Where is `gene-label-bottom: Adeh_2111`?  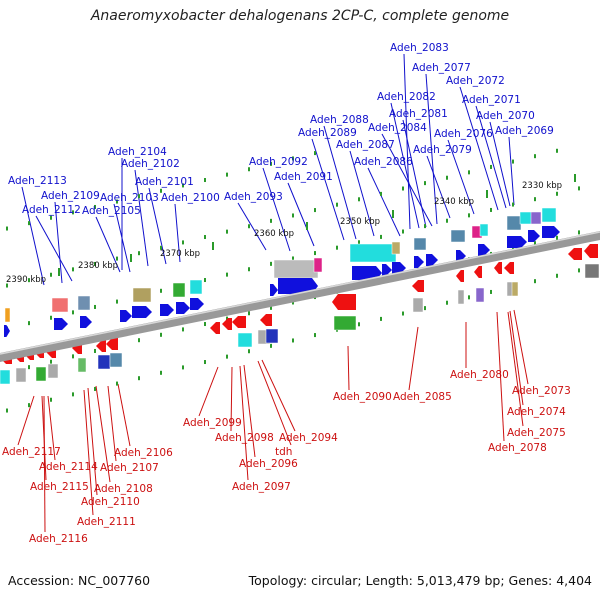
gene-label-bottom: Adeh_2111 is located at coordinates (106, 522).